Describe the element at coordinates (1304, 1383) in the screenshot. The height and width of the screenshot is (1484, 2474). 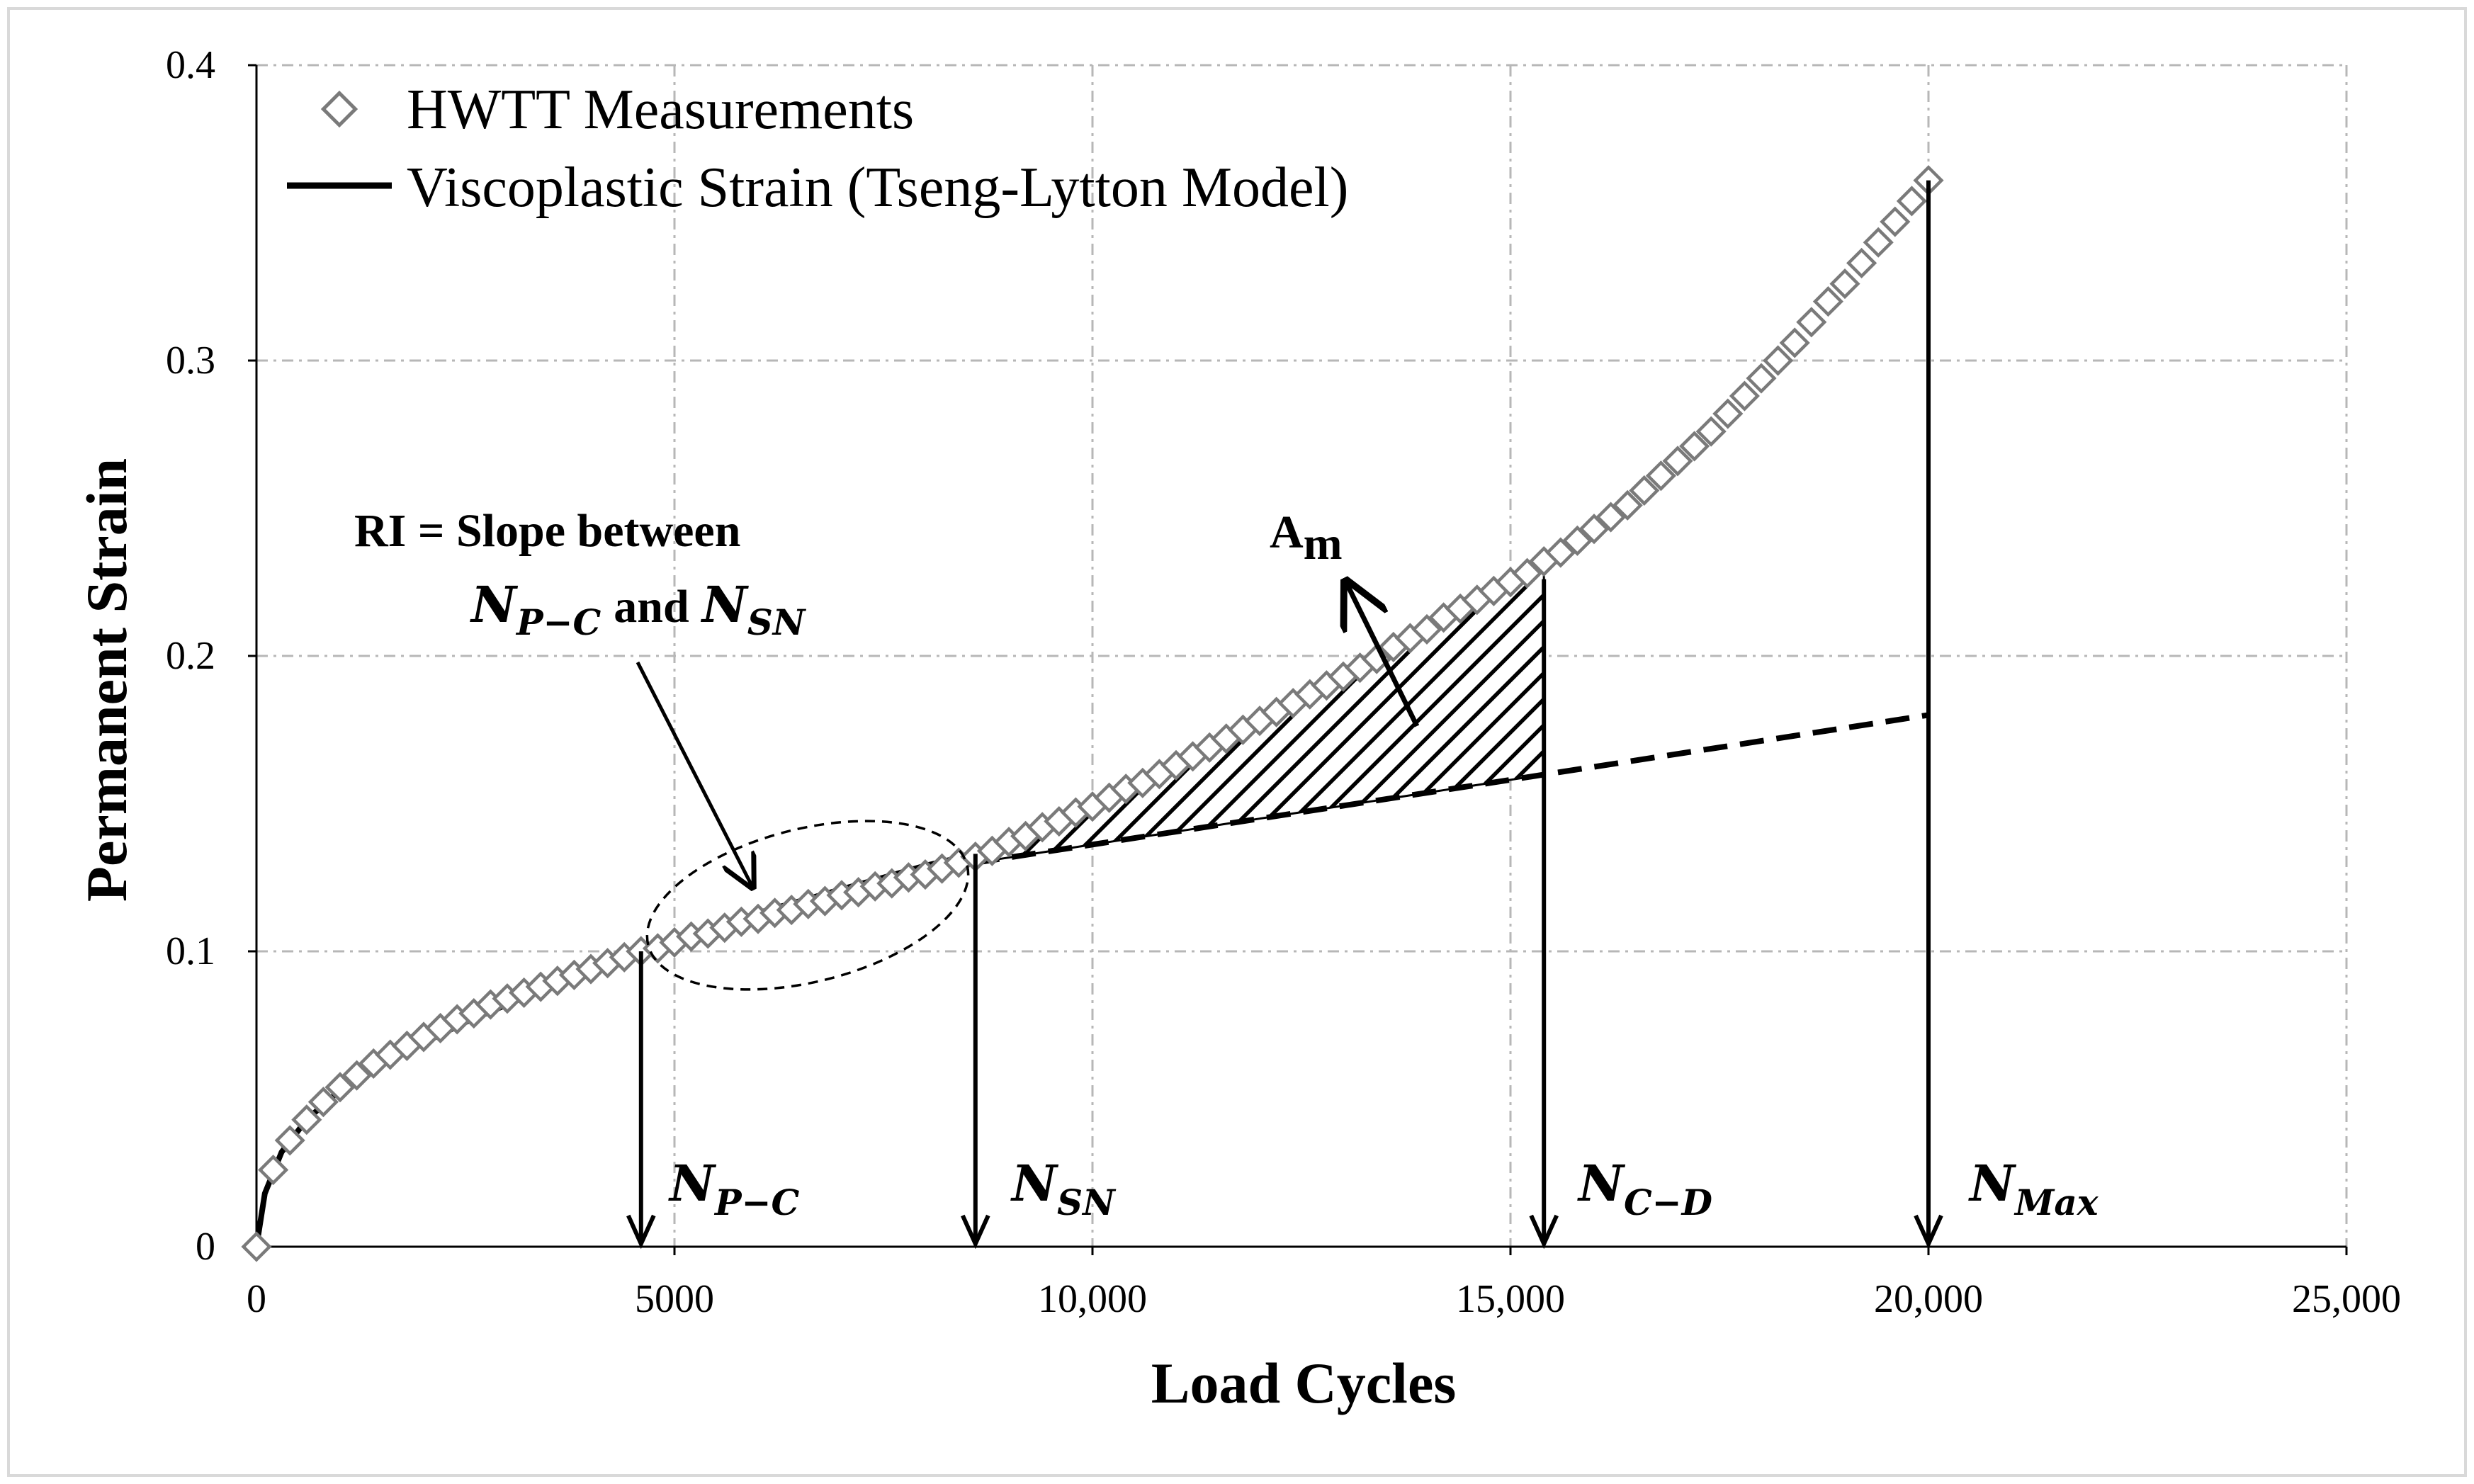
I see `x-axis-title: Load Cycles` at that location.